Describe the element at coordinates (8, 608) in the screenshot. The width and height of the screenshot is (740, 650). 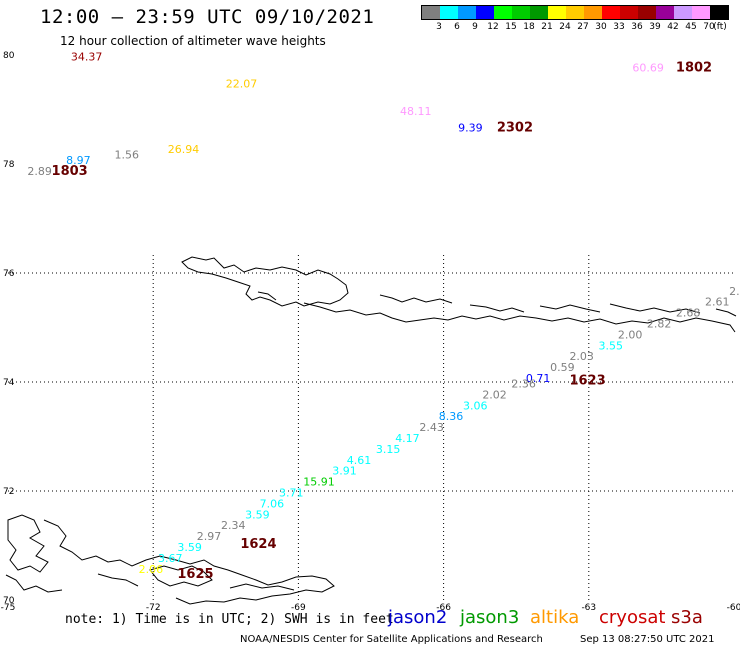
I see `x-tick-label: -75` at that location.